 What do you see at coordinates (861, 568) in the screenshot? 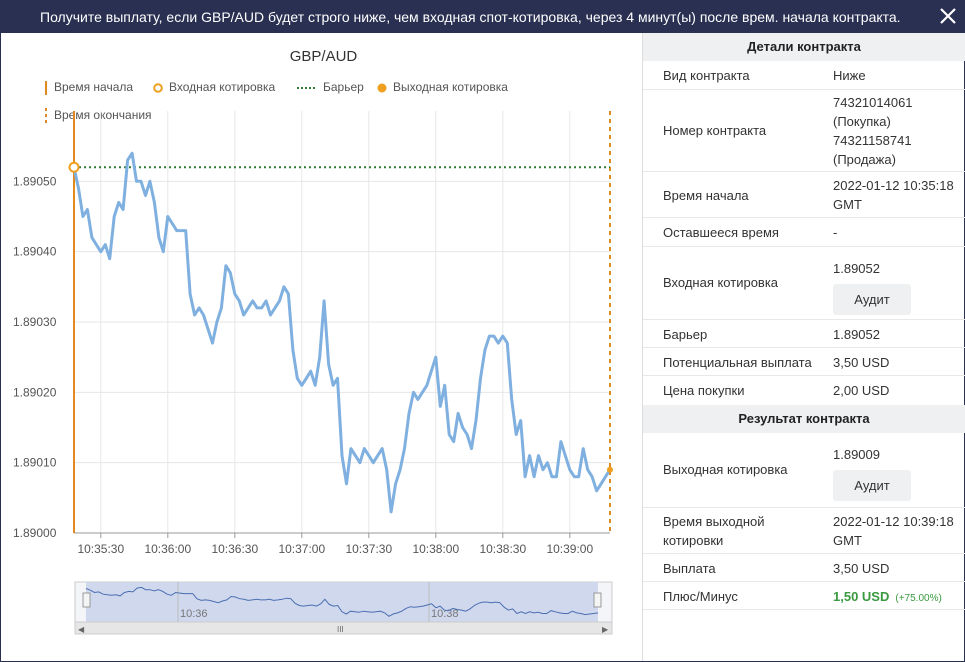
I see `payout-value: 3,50 USD` at bounding box center [861, 568].